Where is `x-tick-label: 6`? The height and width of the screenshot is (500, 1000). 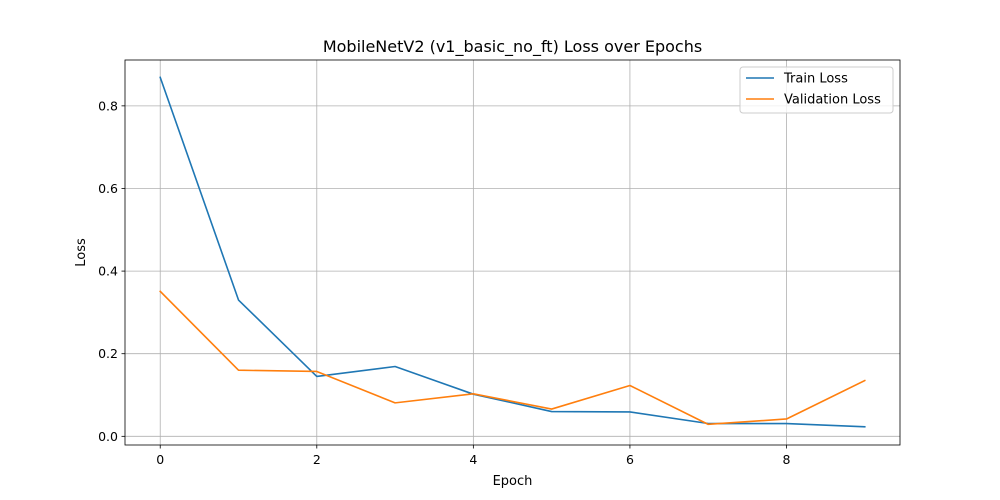 x-tick-label: 6 is located at coordinates (630, 459).